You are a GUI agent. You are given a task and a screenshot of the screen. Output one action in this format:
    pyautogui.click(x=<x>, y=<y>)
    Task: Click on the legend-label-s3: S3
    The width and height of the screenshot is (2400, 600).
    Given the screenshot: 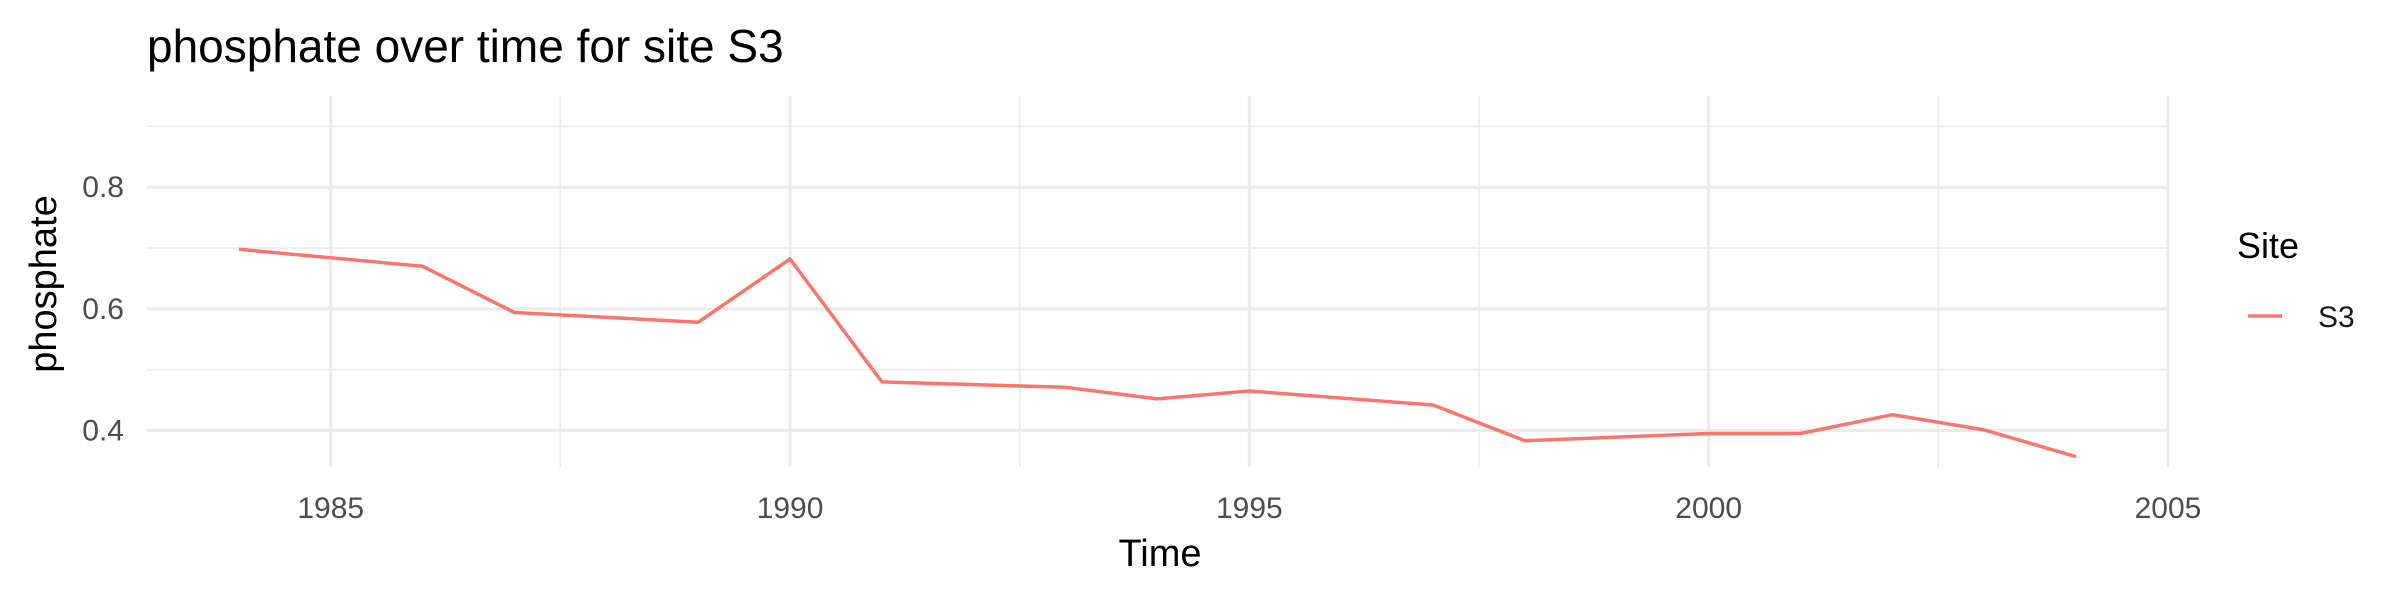 What is the action you would take?
    pyautogui.click(x=2336, y=317)
    